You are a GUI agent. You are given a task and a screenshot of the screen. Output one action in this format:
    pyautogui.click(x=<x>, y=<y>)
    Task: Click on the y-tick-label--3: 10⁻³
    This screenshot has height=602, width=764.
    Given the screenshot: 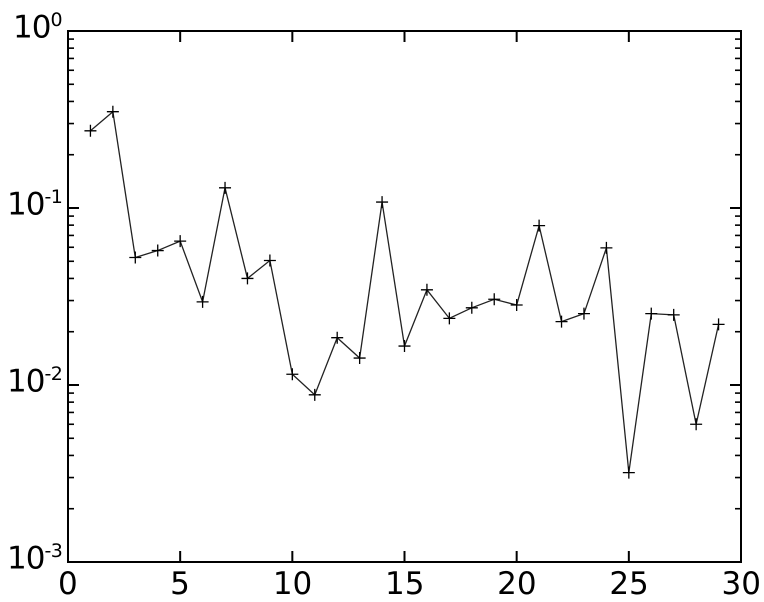 What is the action you would take?
    pyautogui.click(x=35, y=558)
    